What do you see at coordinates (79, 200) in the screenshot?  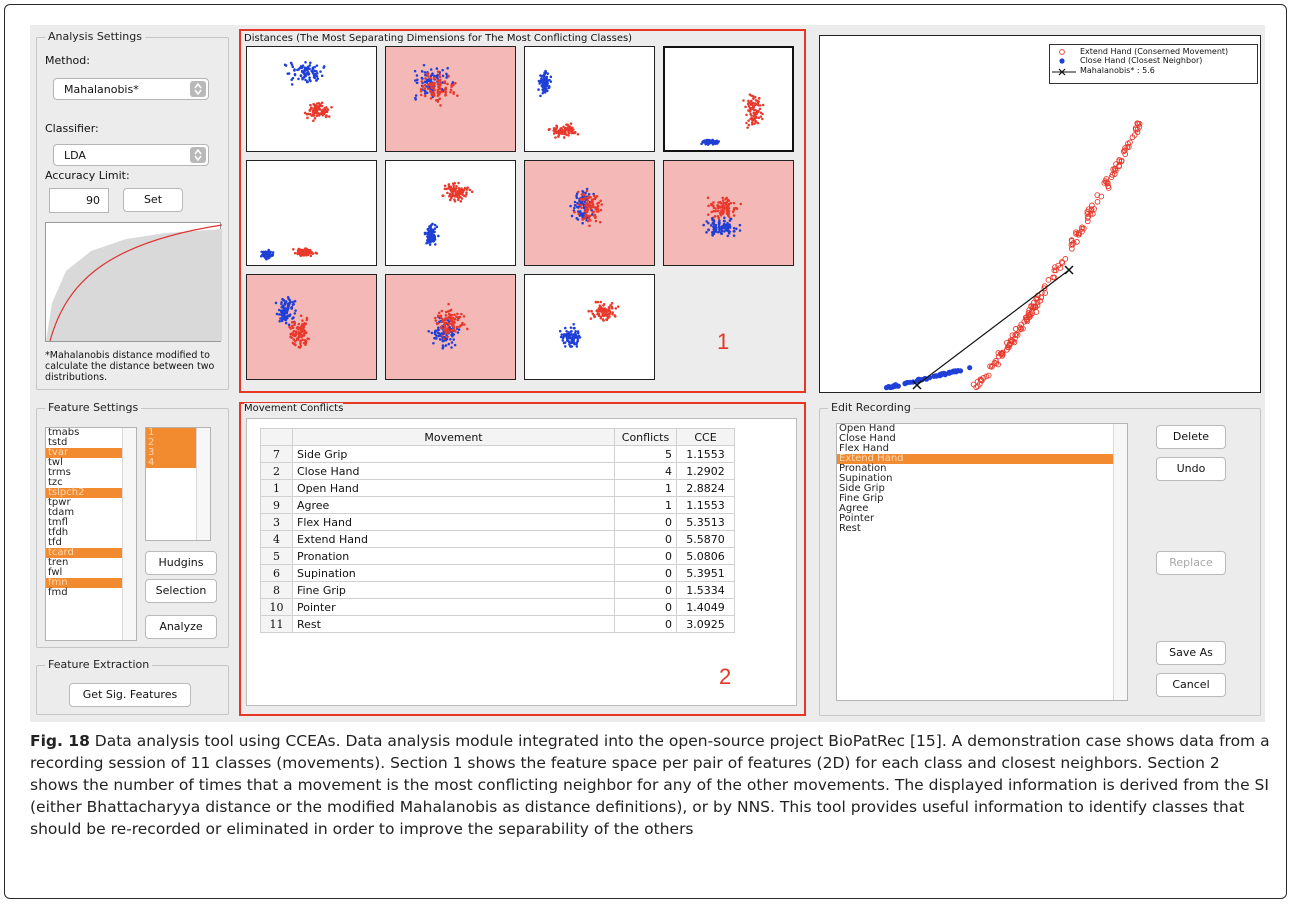 I see `accuracy-limit-input: 90` at bounding box center [79, 200].